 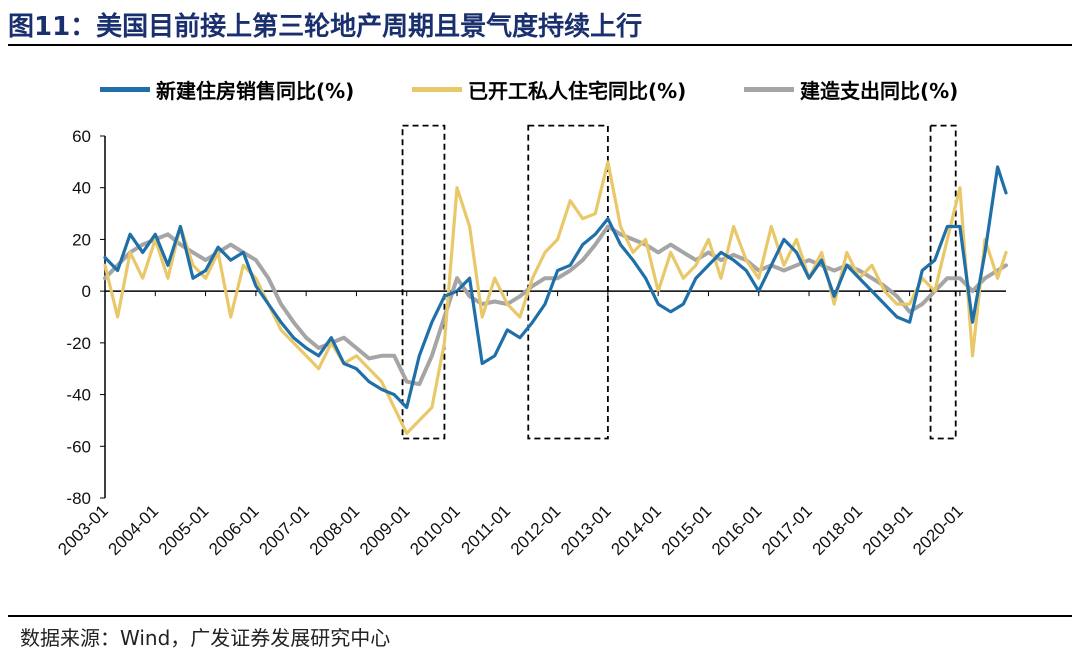 What do you see at coordinates (385, 530) in the screenshot?
I see `x-tick-label: 2009-01` at bounding box center [385, 530].